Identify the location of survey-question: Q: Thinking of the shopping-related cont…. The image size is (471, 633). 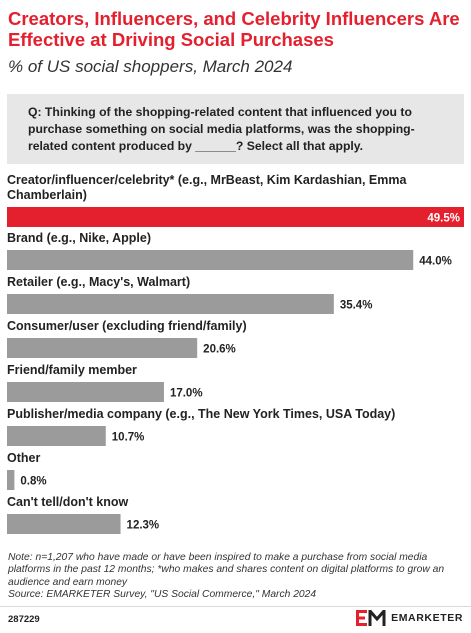
(235, 129).